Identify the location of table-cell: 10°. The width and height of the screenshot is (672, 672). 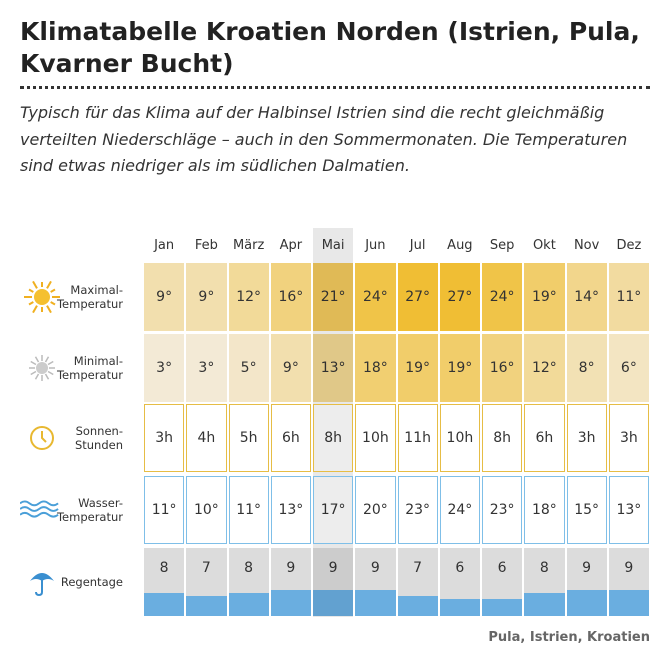
(206, 510).